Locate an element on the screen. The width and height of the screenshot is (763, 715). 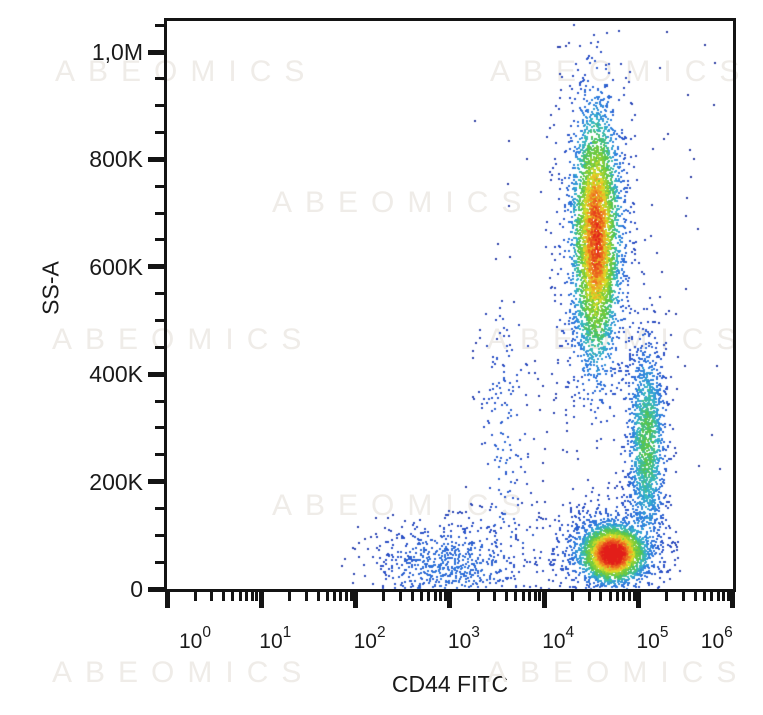
x-tick-label: 10⁵ is located at coordinates (653, 639).